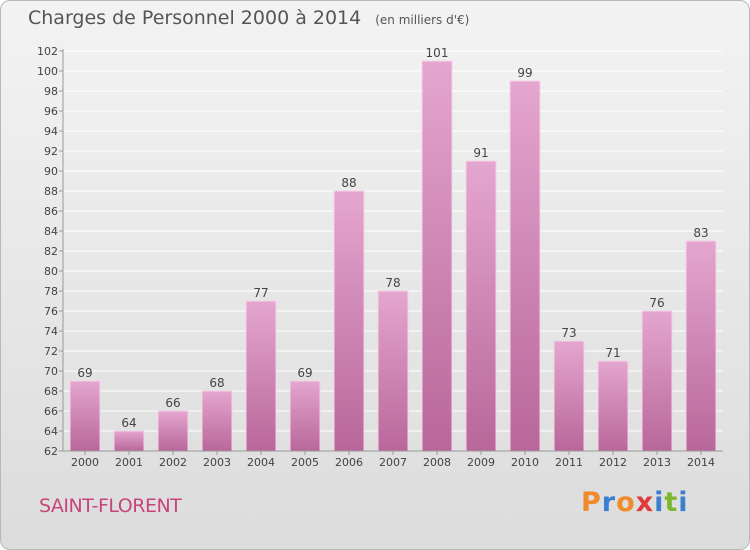  I want to click on y-tick-label: 84, so click(51, 231).